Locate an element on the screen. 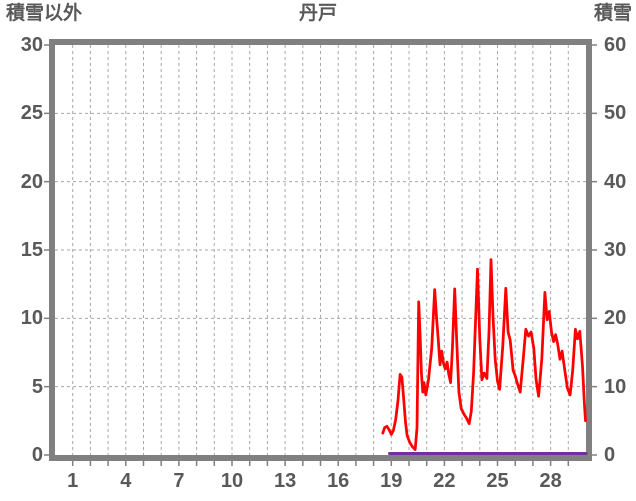  y-right-tick-label: 60 is located at coordinates (615, 45).